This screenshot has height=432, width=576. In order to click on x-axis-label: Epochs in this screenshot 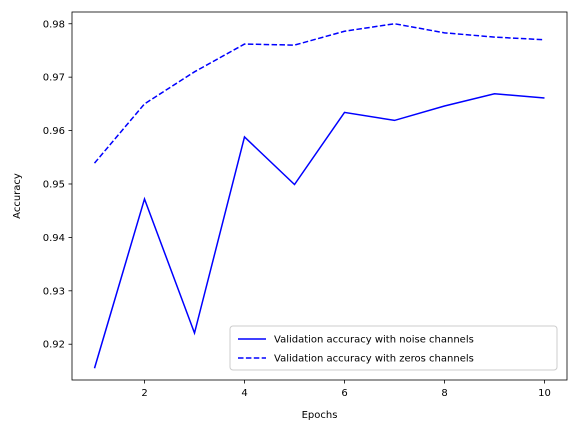, I will do `click(320, 415)`.